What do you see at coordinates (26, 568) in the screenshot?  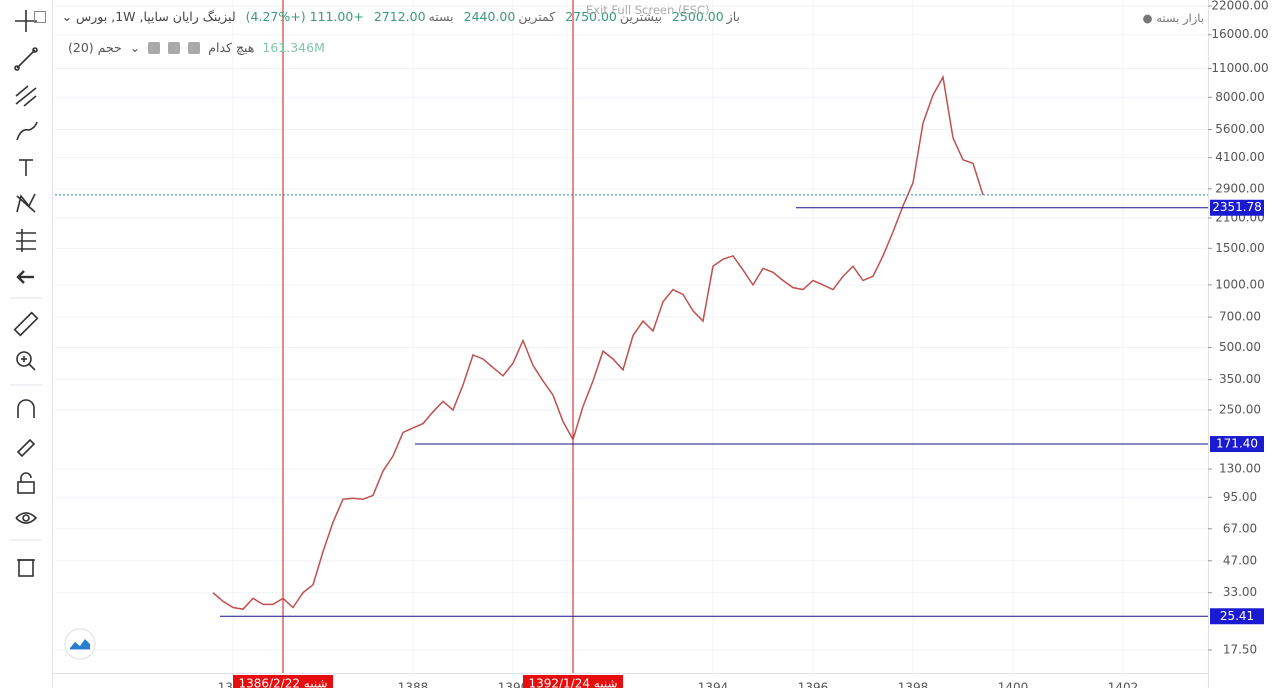 I see `delete-tool` at bounding box center [26, 568].